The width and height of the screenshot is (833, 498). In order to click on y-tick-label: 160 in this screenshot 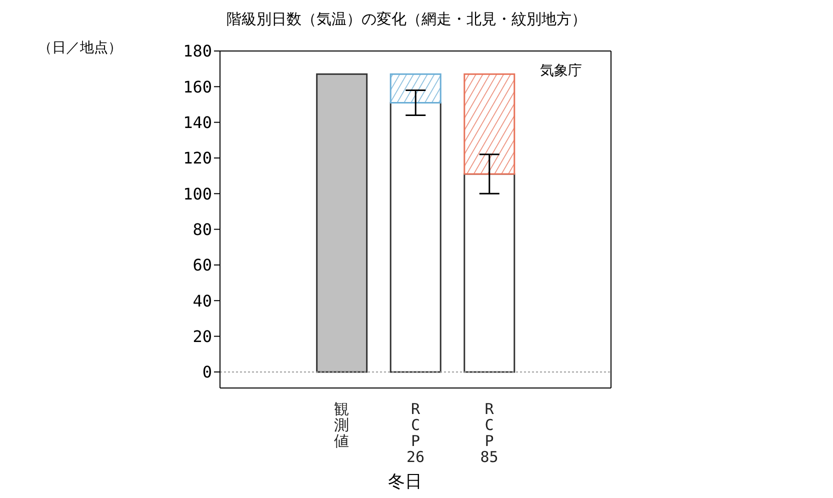, I will do `click(197, 86)`.